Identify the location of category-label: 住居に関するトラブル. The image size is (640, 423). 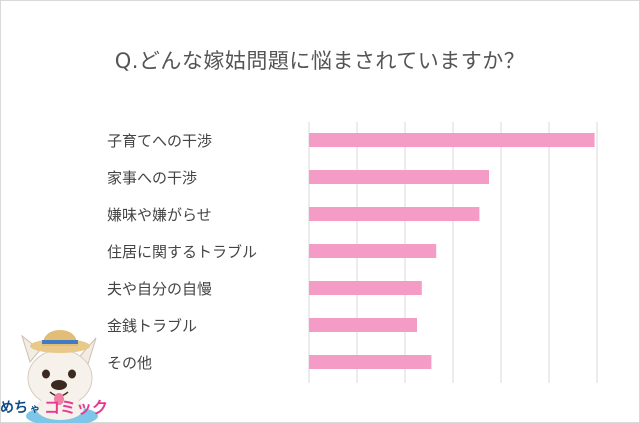
(182, 252).